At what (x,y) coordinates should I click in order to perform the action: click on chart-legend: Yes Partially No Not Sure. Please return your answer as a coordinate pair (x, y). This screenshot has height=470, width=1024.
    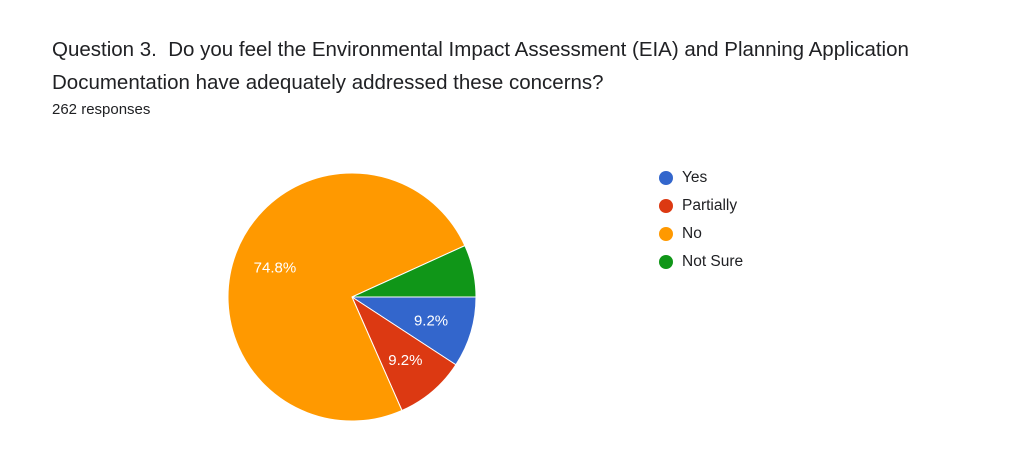
    Looking at the image, I should click on (701, 220).